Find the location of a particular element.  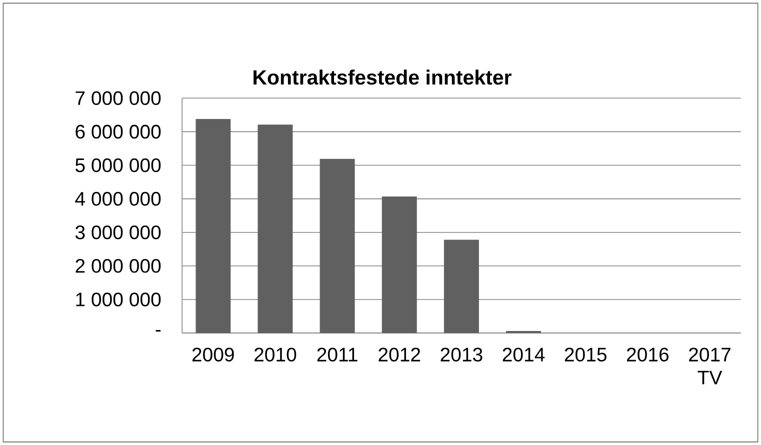

x-tick-label: 2016 is located at coordinates (648, 355).